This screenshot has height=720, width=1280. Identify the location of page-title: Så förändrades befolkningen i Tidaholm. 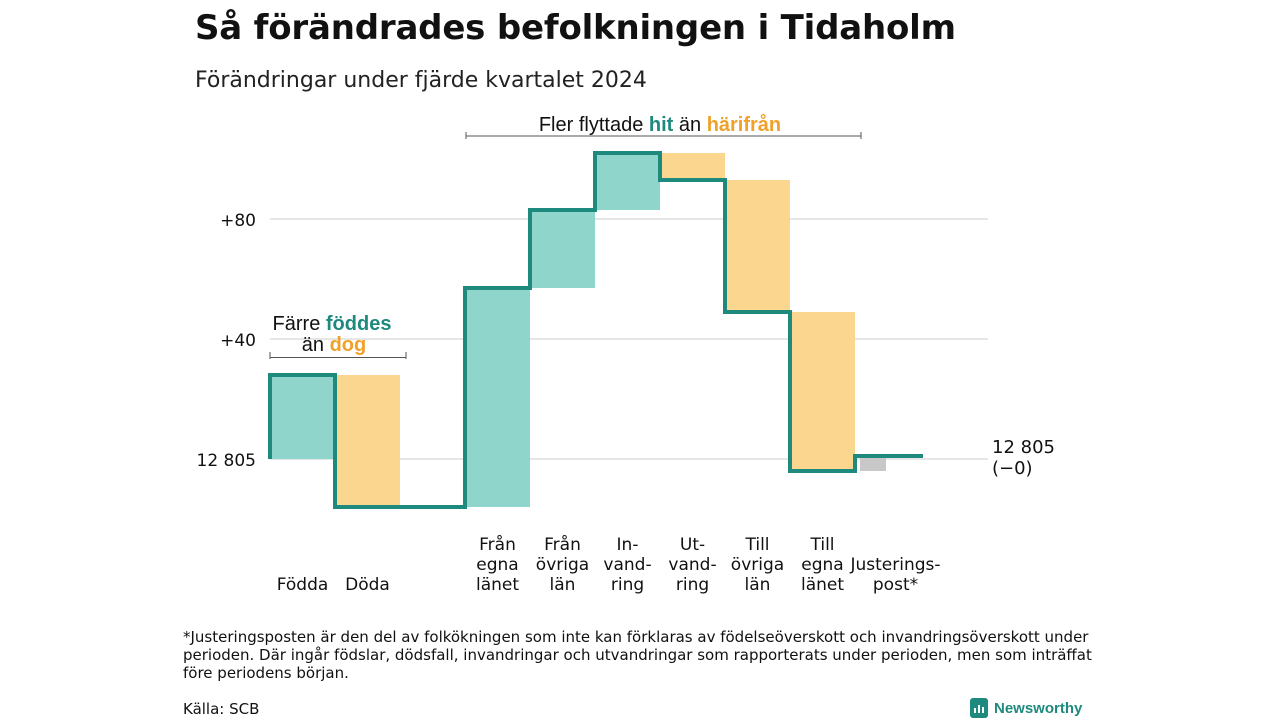
(575, 28).